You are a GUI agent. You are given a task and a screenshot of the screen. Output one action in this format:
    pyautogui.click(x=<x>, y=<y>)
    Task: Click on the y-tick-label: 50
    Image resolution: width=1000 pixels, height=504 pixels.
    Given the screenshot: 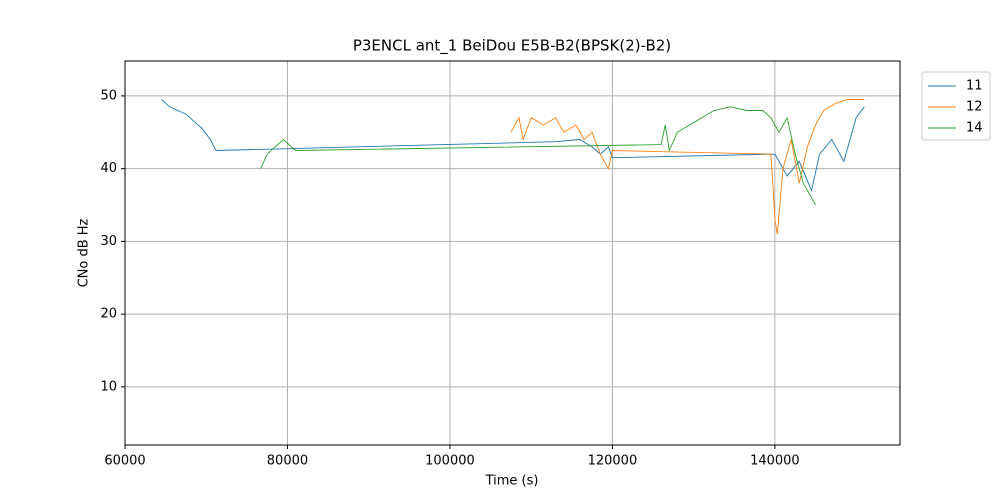 What is the action you would take?
    pyautogui.click(x=108, y=95)
    